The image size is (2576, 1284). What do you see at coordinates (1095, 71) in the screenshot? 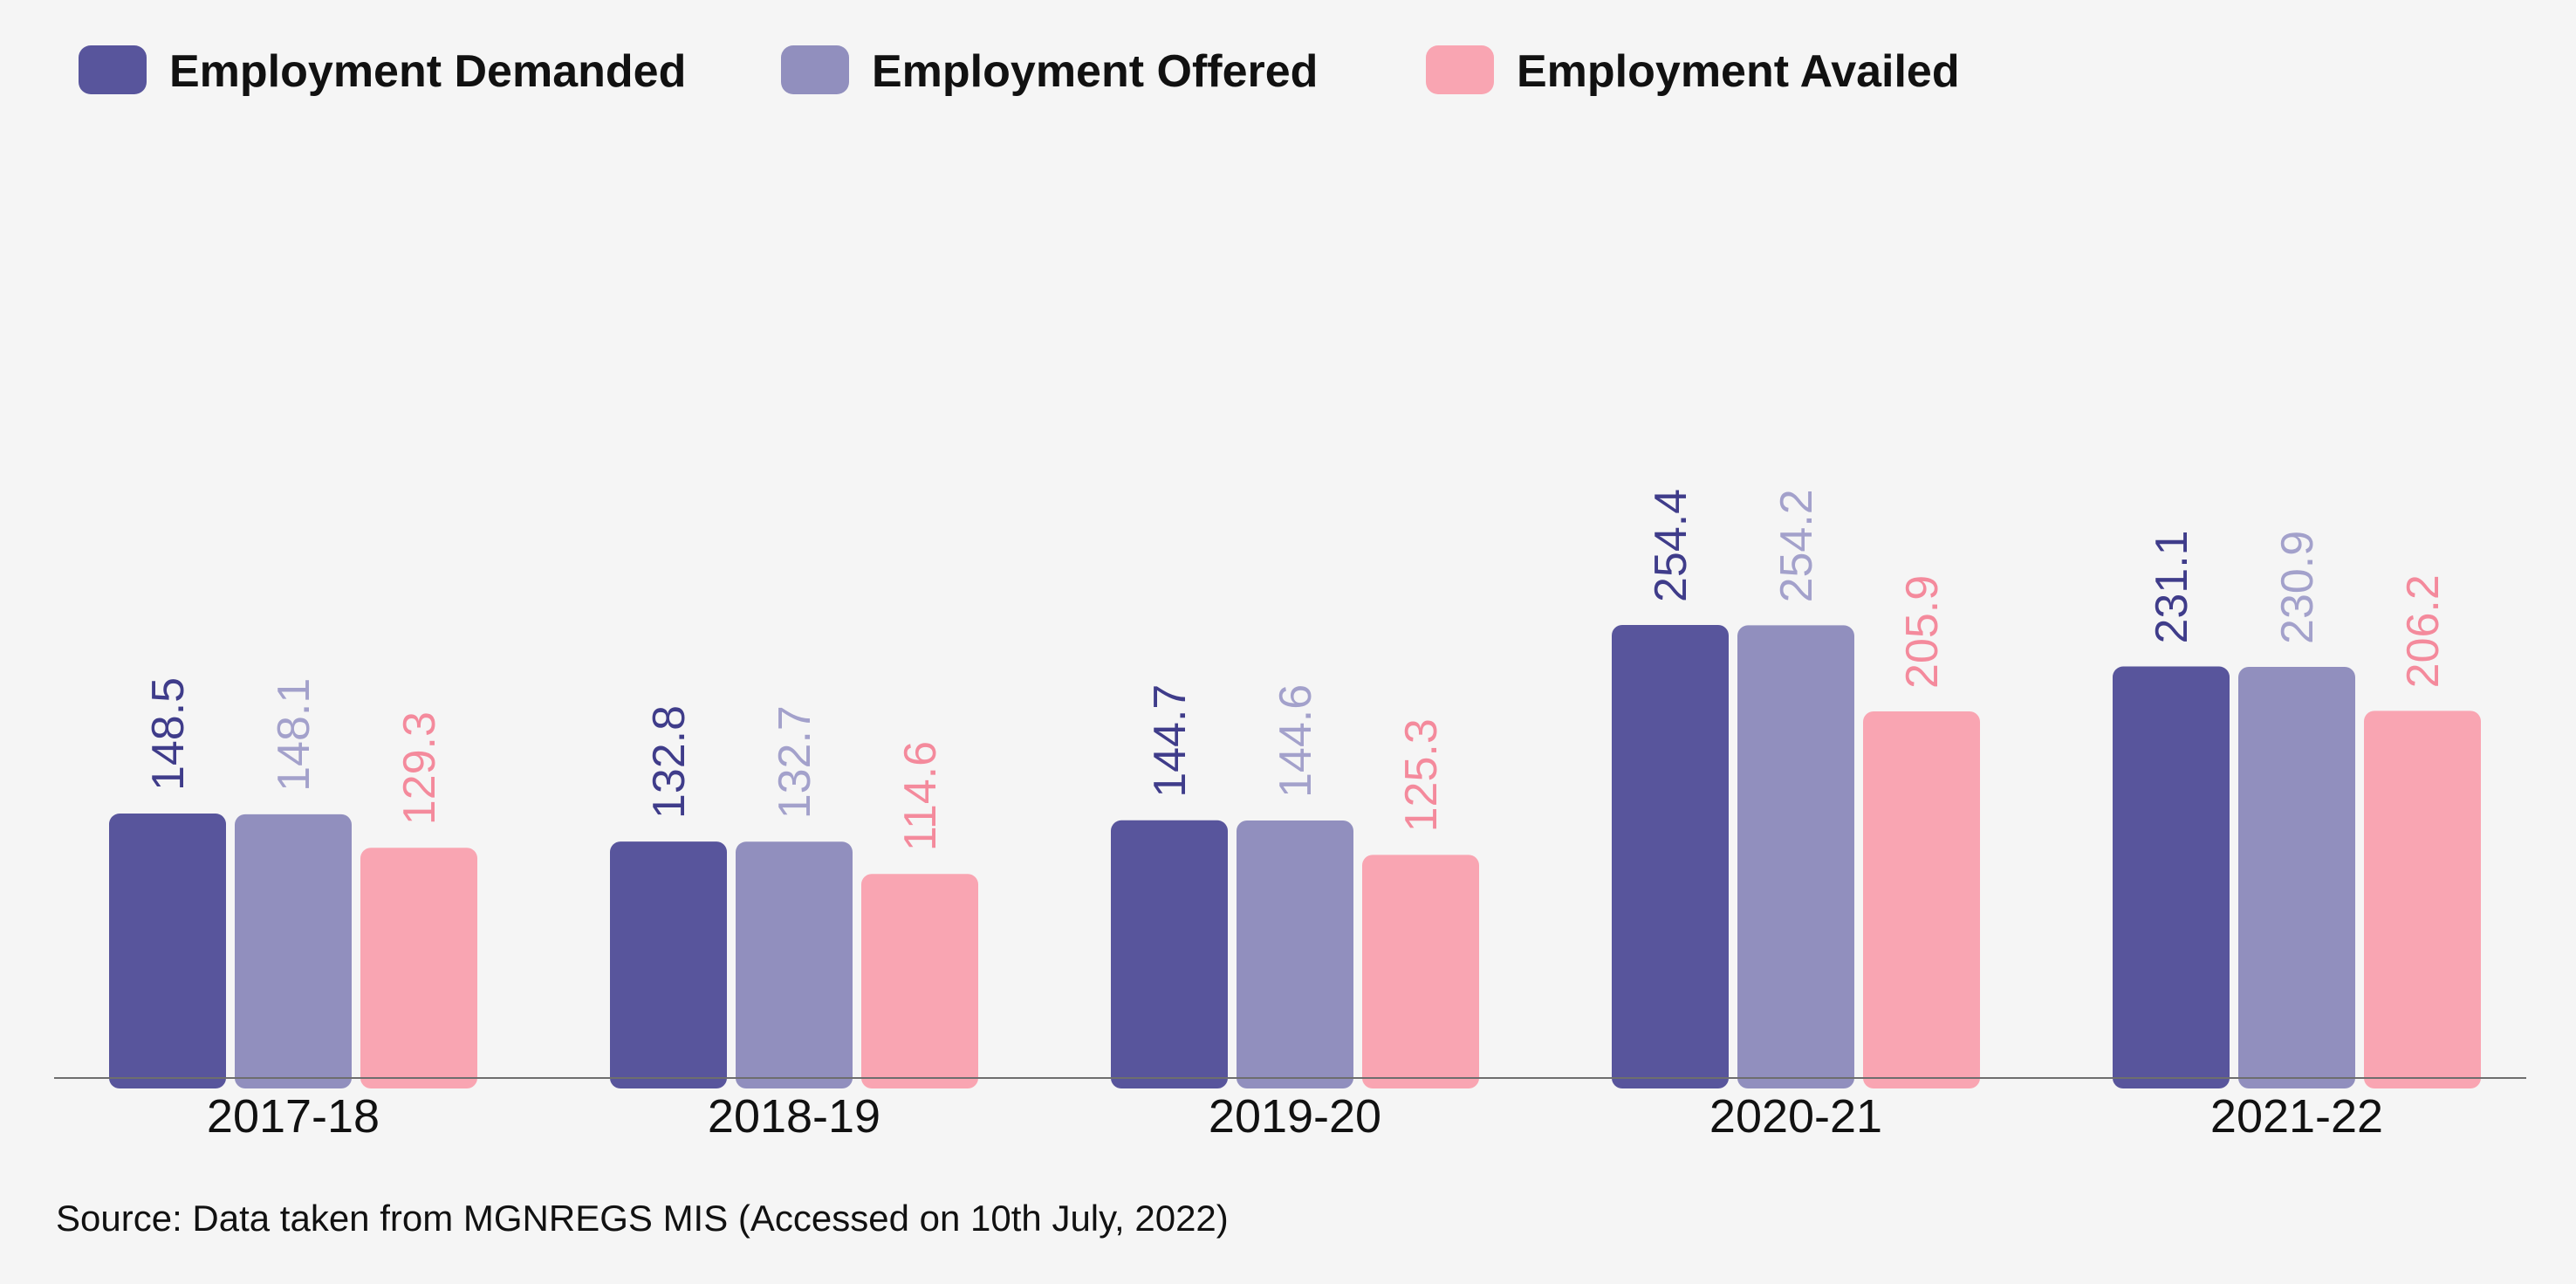
I see `legend-label-2: Employment Offered` at bounding box center [1095, 71].